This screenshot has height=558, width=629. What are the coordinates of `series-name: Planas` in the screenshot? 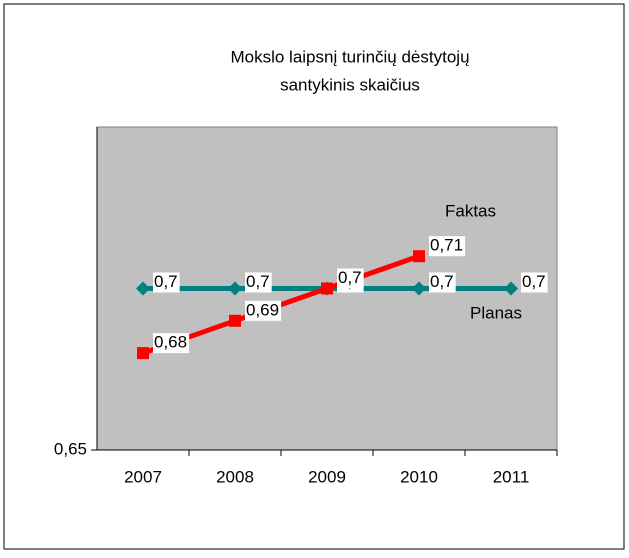 It's located at (496, 312).